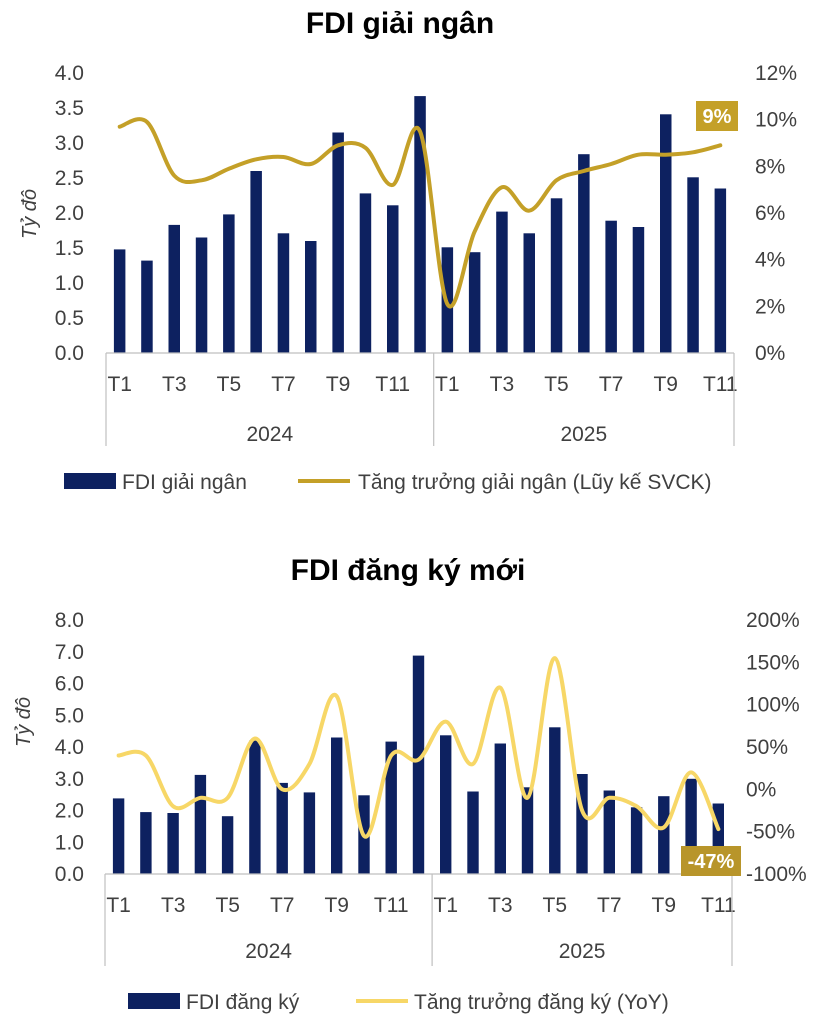 The image size is (830, 1024). What do you see at coordinates (398, 1002) in the screenshot?
I see `legend: FDI đăng ký Tăng trưởng đăng ký (YoY)` at bounding box center [398, 1002].